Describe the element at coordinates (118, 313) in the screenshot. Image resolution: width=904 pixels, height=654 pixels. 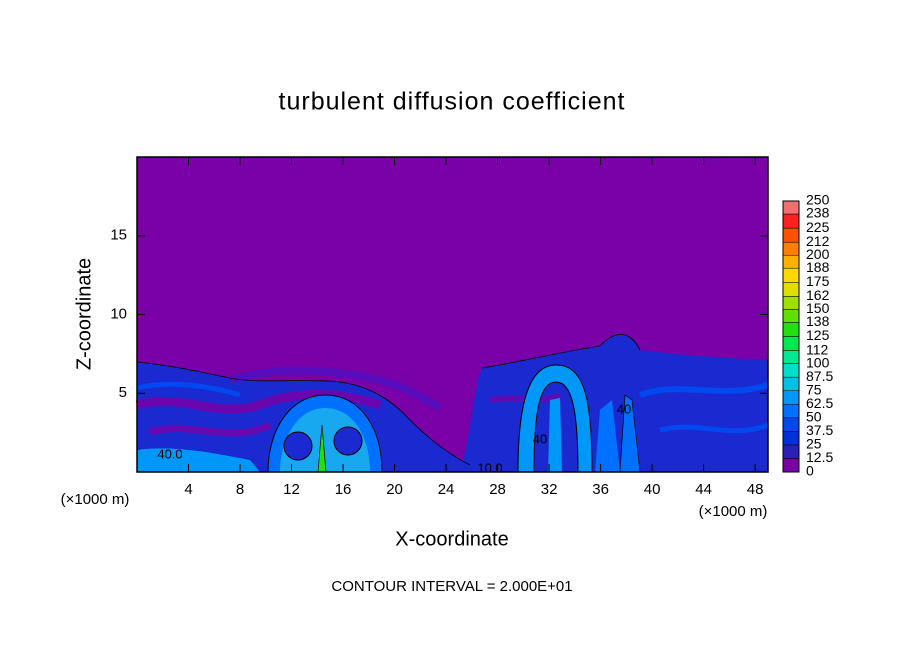
I see `y-tick-label: 10` at that location.